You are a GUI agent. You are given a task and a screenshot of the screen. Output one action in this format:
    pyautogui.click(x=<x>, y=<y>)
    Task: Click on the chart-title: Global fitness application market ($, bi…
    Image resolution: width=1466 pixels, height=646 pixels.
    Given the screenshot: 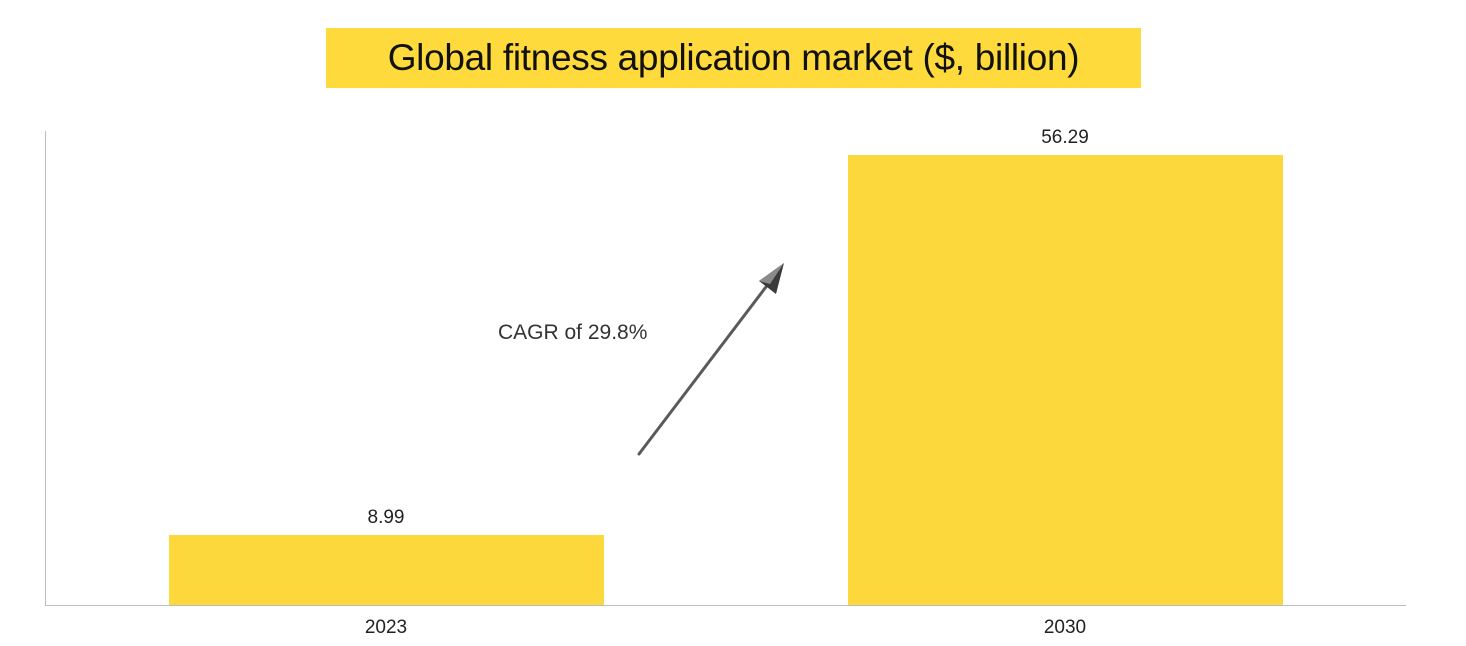 What is the action you would take?
    pyautogui.click(x=733, y=57)
    